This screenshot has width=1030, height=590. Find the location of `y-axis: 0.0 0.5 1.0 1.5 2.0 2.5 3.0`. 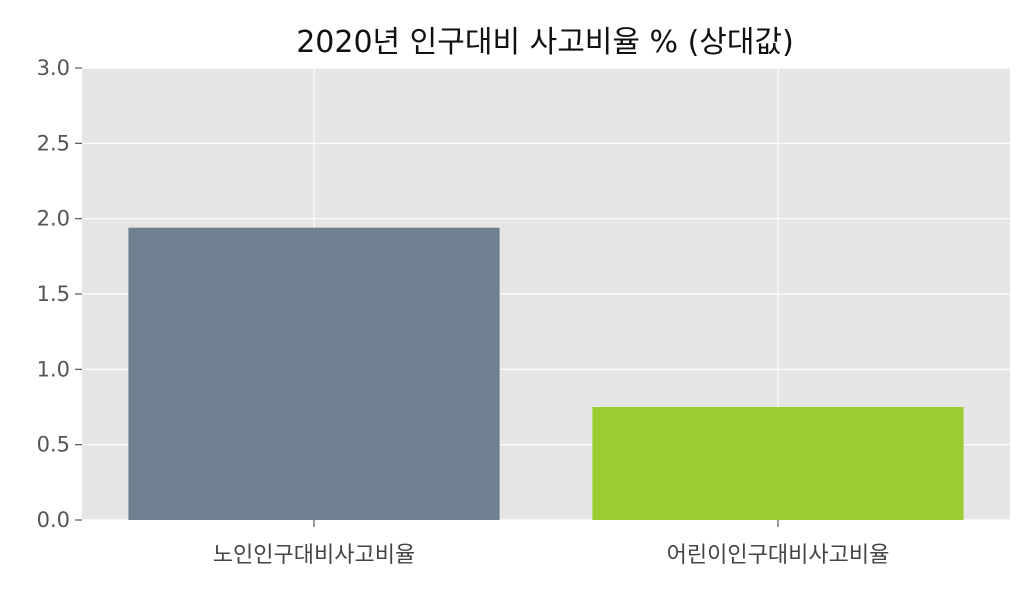

y-axis: 0.0 0.5 1.0 1.5 2.0 2.5 3.0 is located at coordinates (59, 294).